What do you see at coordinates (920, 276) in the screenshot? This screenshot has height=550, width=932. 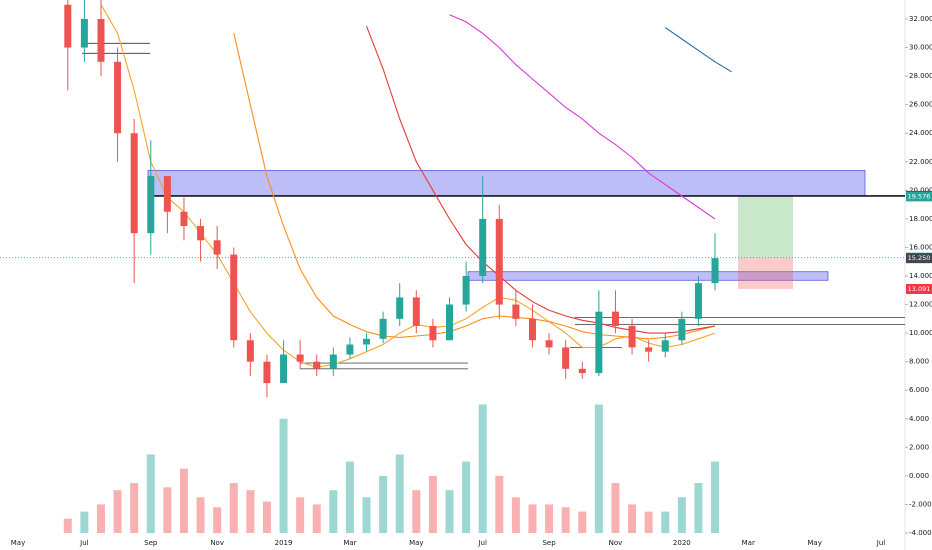 I see `y-tick-label: 14.000` at bounding box center [920, 276].